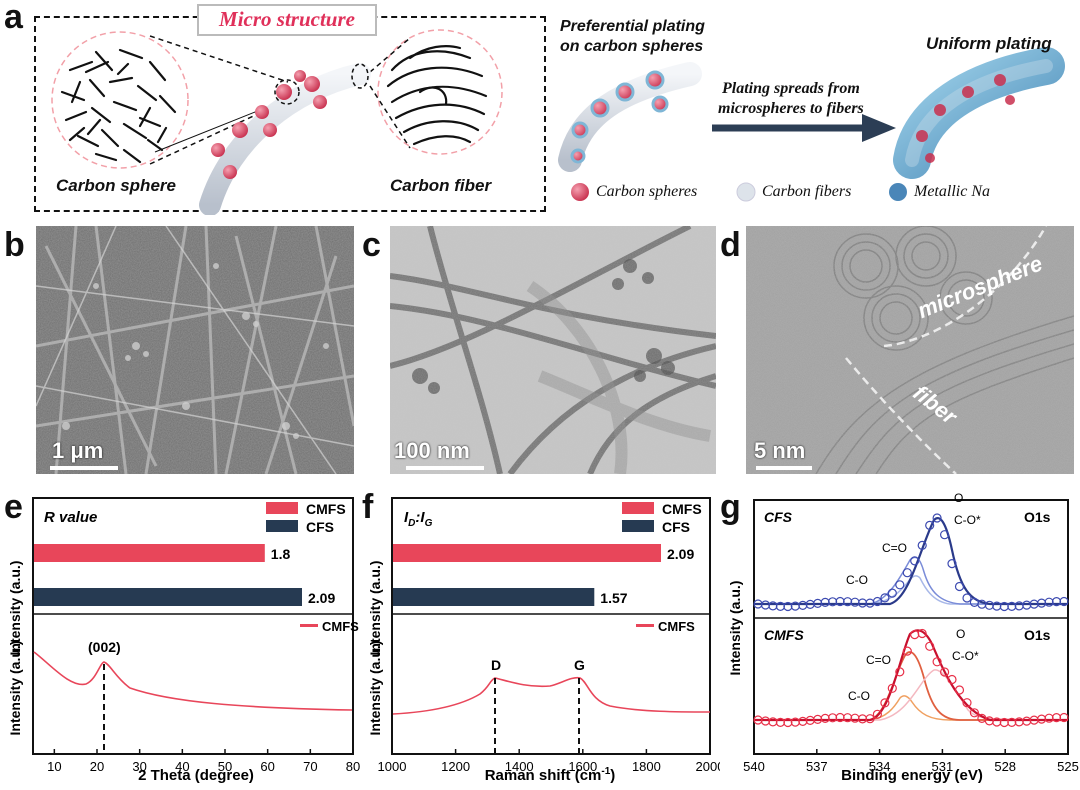 The image size is (1080, 790). Describe the element at coordinates (494, 597) in the screenshot. I see `chart-f-bar-cfs` at that location.